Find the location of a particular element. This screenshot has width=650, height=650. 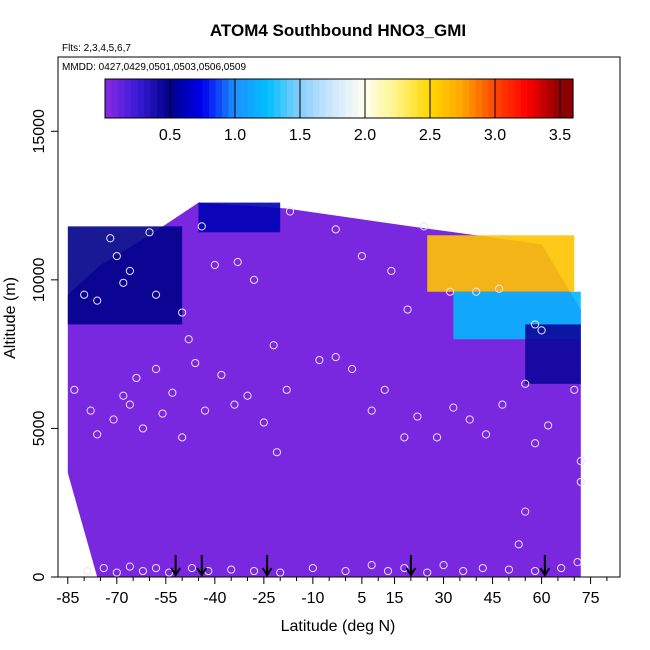

region-upper-latitude-enhancement is located at coordinates (501, 263).